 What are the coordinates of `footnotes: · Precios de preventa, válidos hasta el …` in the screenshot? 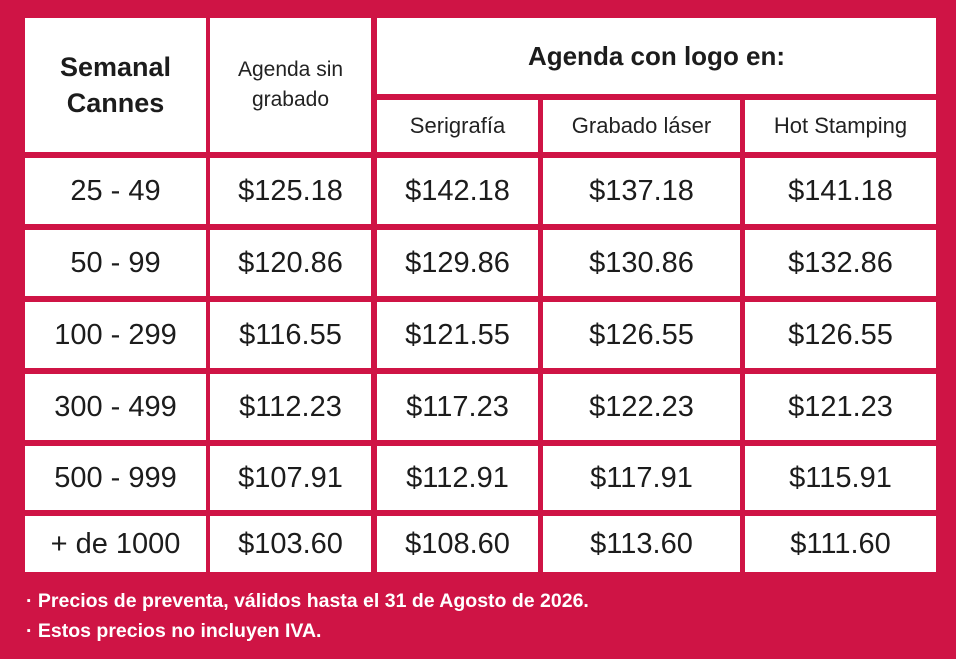 It's located at (307, 616).